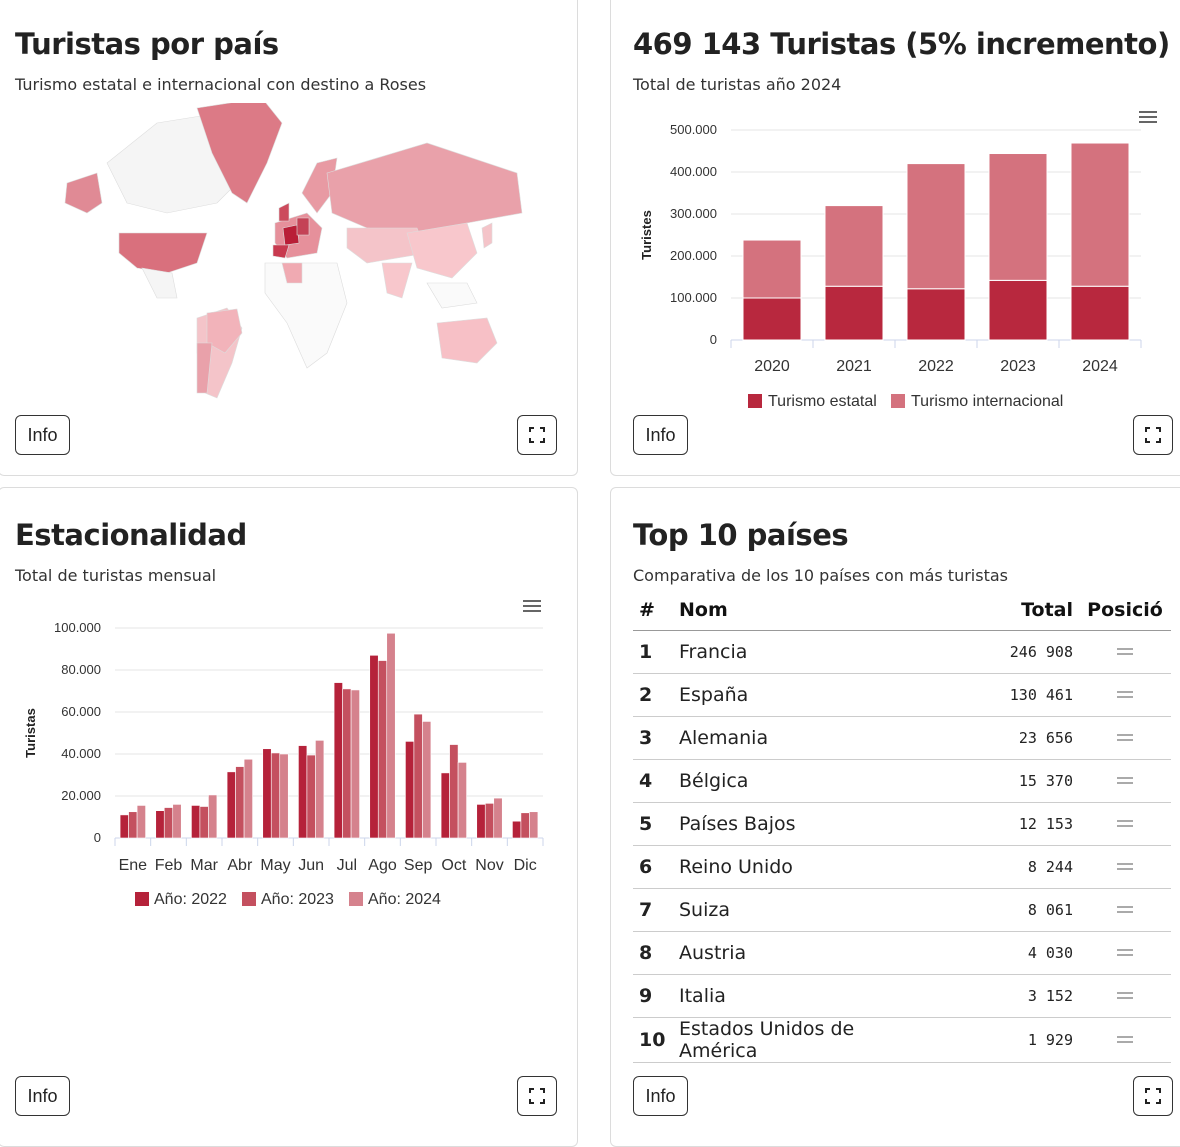  Describe the element at coordinates (97, 837) in the screenshot. I see `y-tick-label: 0` at that location.